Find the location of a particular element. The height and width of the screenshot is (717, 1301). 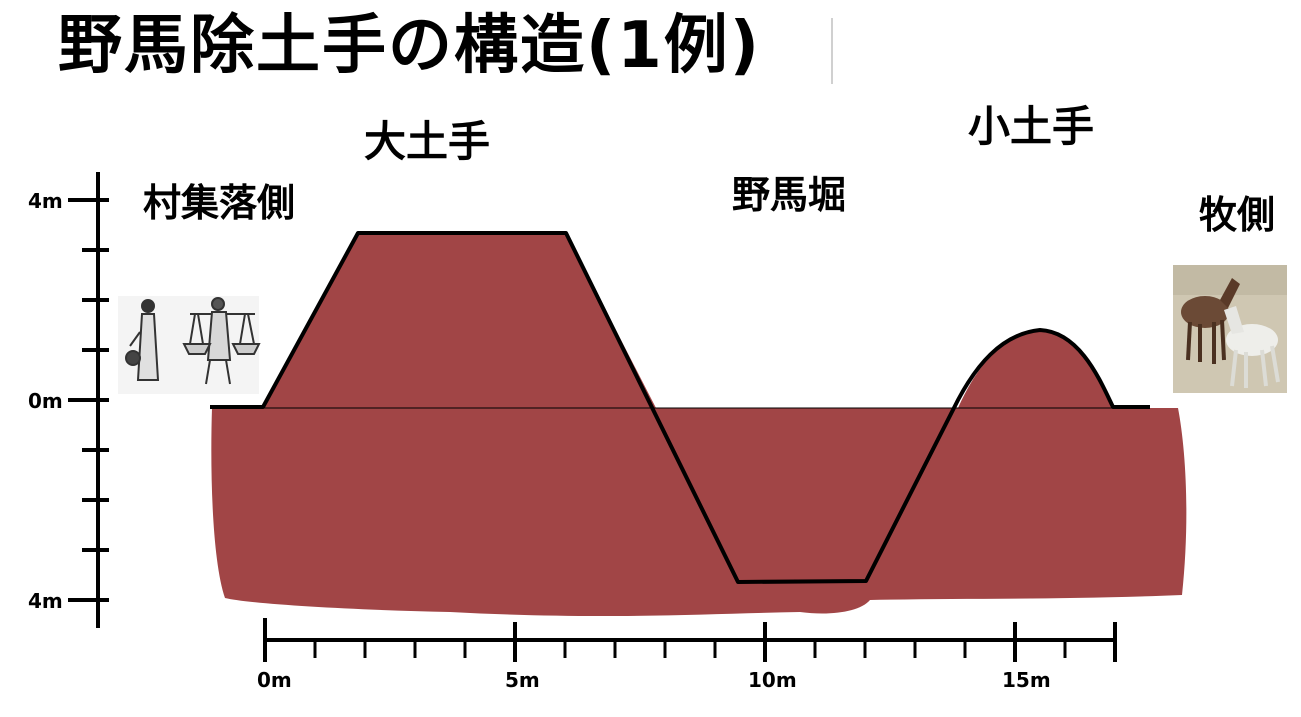

y-tick-label-bottom: 4m is located at coordinates (45, 601).